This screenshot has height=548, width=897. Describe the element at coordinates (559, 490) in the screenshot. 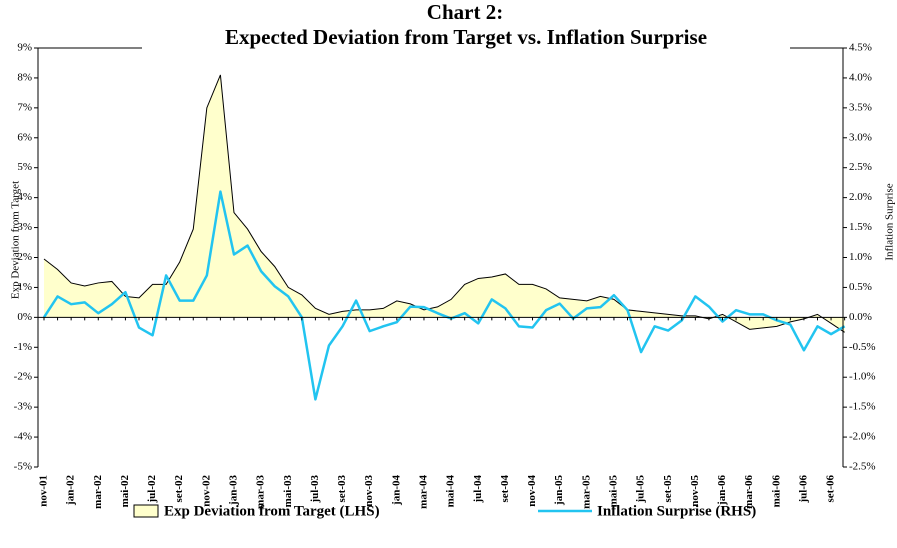

I see `x-tick-label: jan-05` at that location.